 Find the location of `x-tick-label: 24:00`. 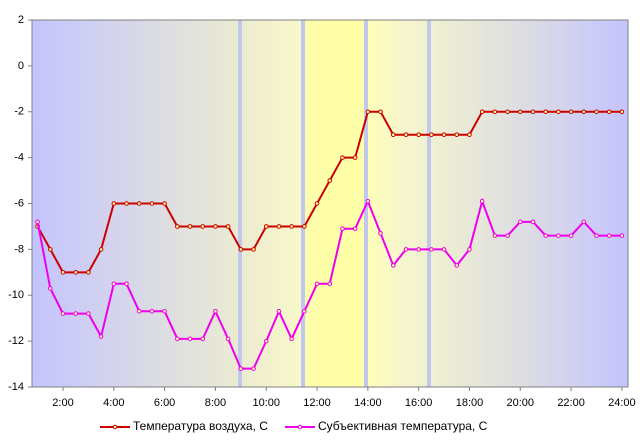

x-tick-label: 24:00 is located at coordinates (622, 403).